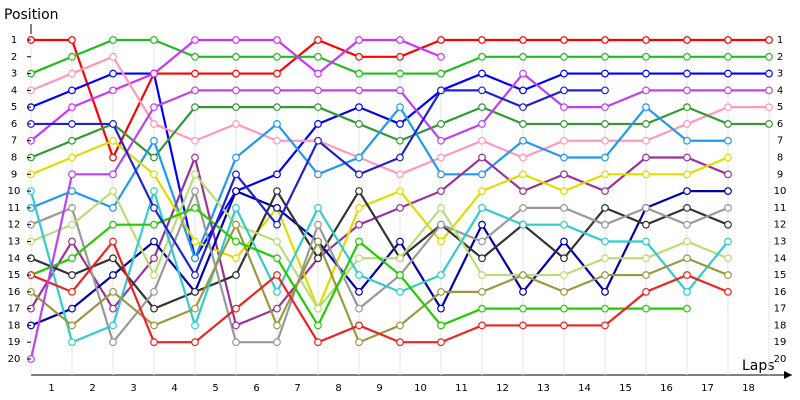 The height and width of the screenshot is (400, 800). What do you see at coordinates (758, 366) in the screenshot?
I see `x-label: Laps` at bounding box center [758, 366].